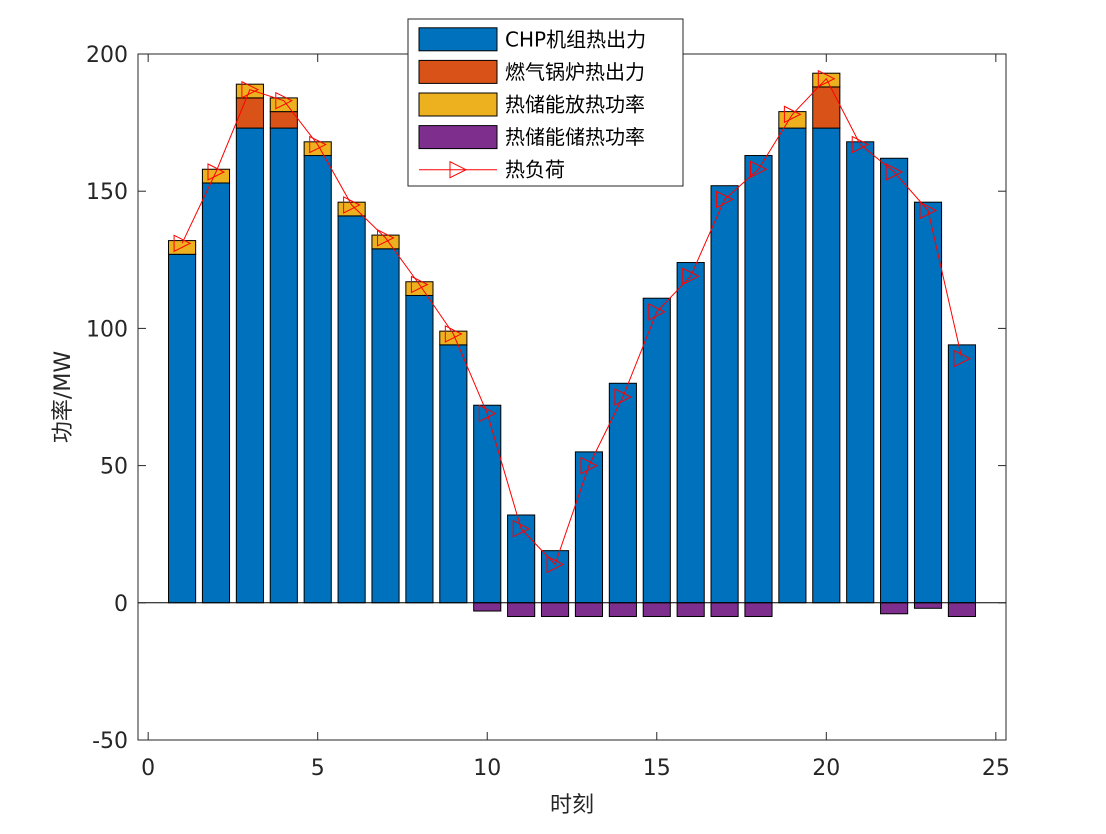 The width and height of the screenshot is (1106, 834). Describe the element at coordinates (487, 768) in the screenshot. I see `x-tick-label-10: 10` at that location.